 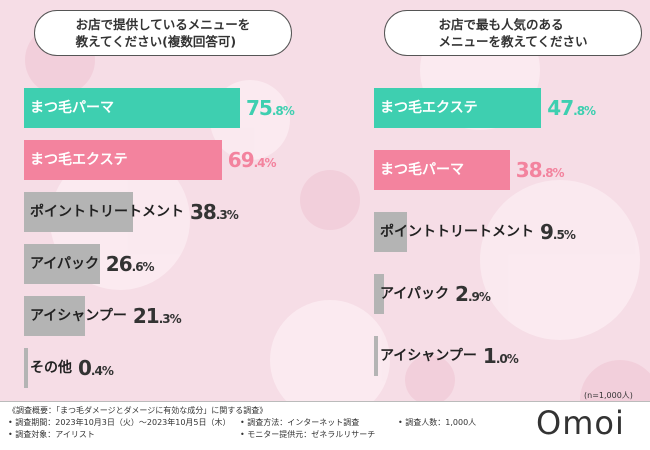 I want to click on survey-overview: 《調査概要：「まつ毛ダメージとダメージに有効な成分」に関する調査》, so click(x=138, y=410).